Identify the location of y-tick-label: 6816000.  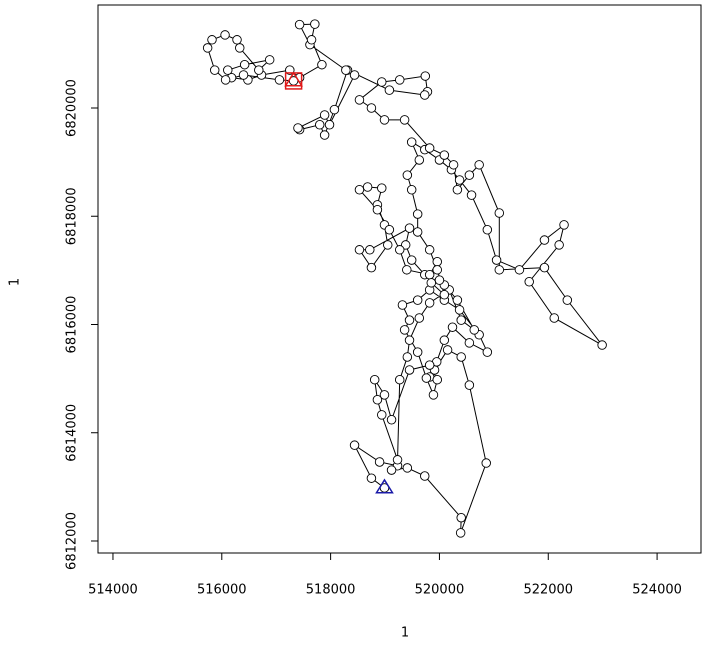
(72, 325).